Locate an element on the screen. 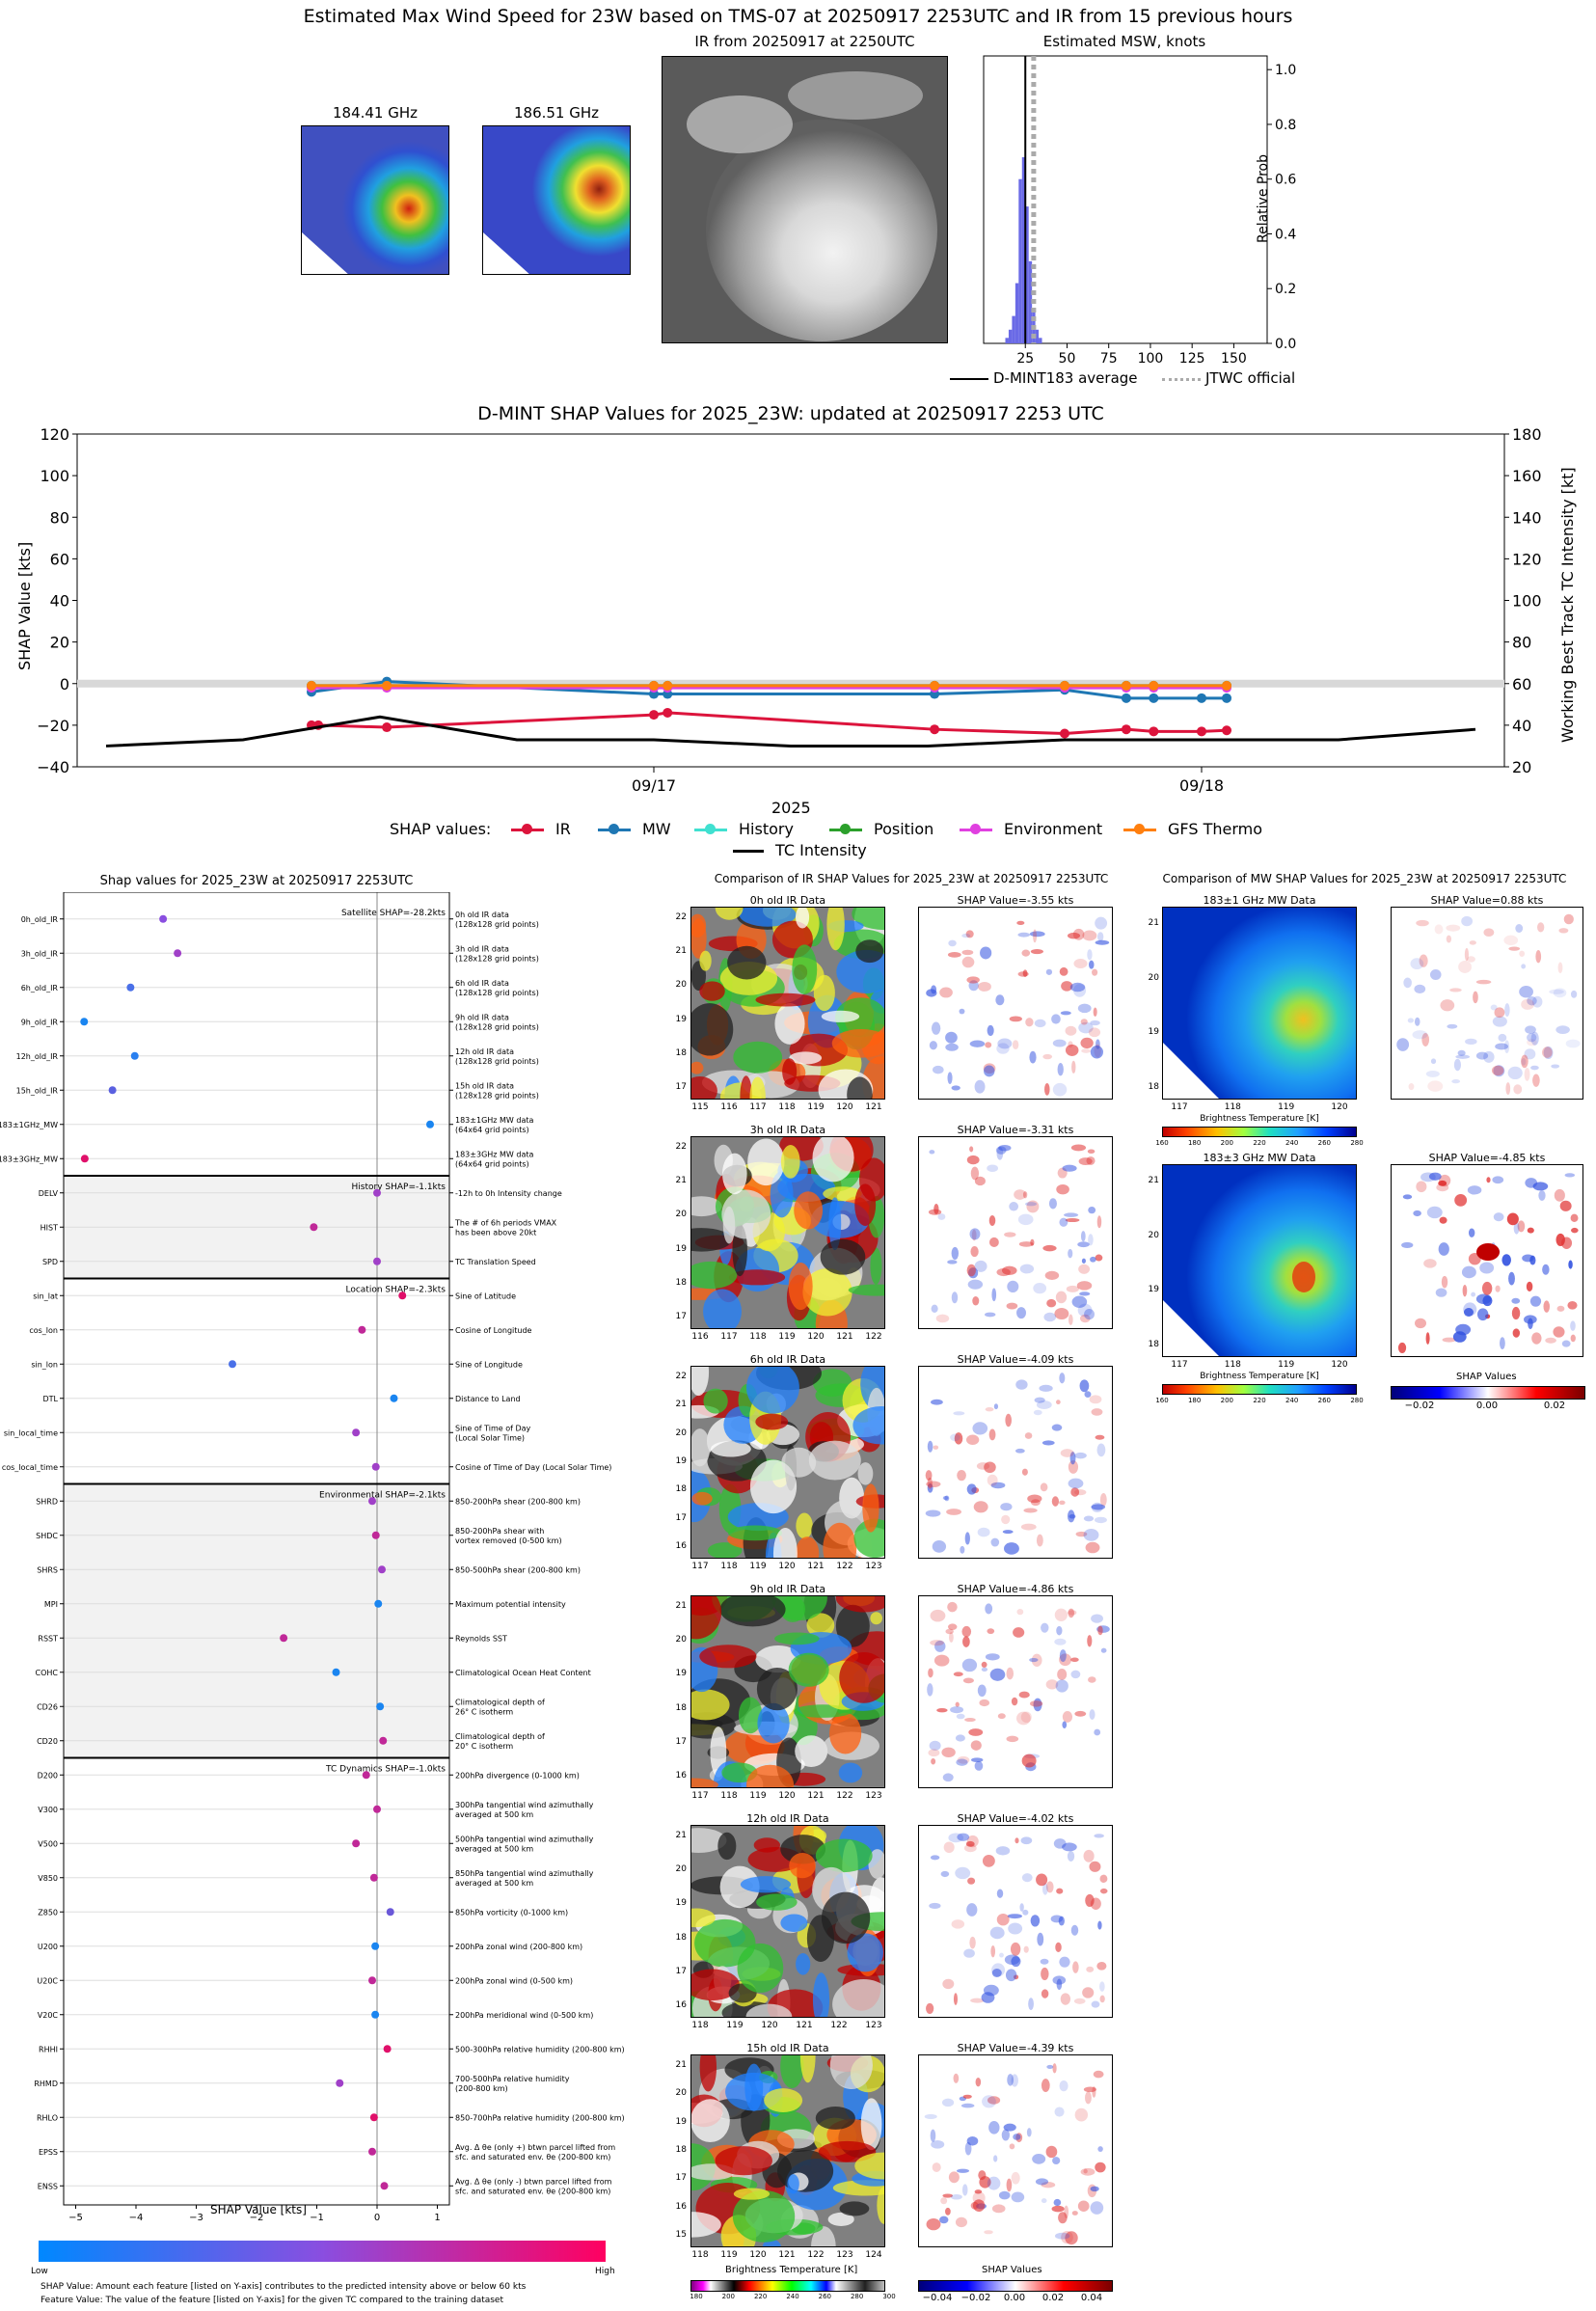 The width and height of the screenshot is (1596, 2311). ts-y2tick-label: 20 is located at coordinates (1521, 767).